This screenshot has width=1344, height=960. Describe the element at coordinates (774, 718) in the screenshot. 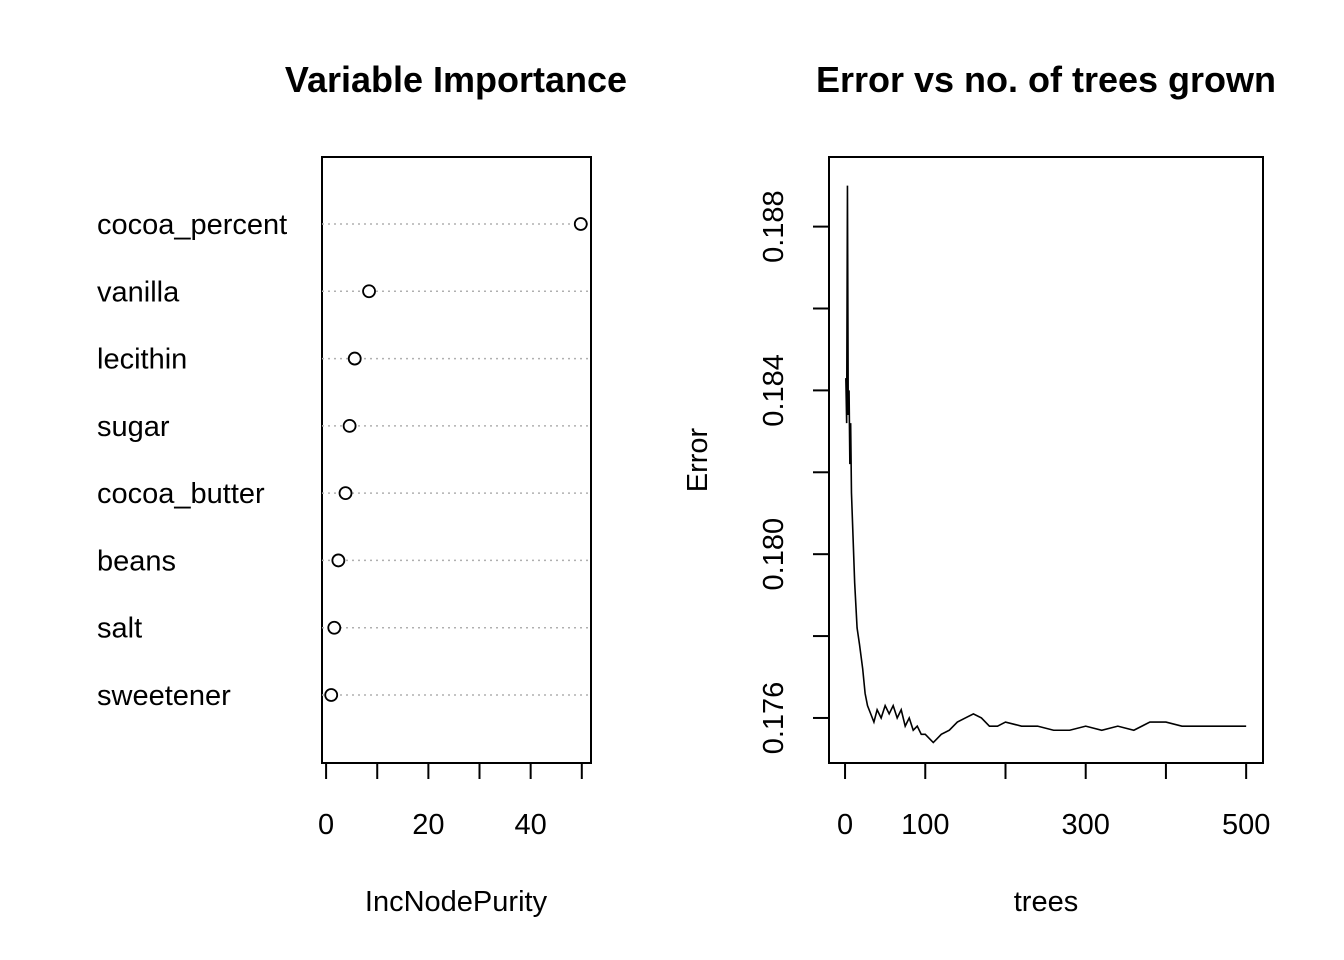

I see `error-y-tick-label: 0.176` at that location.